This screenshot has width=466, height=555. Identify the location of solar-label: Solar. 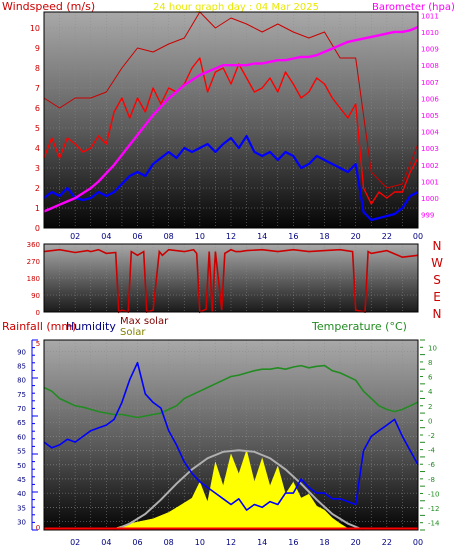
(133, 332).